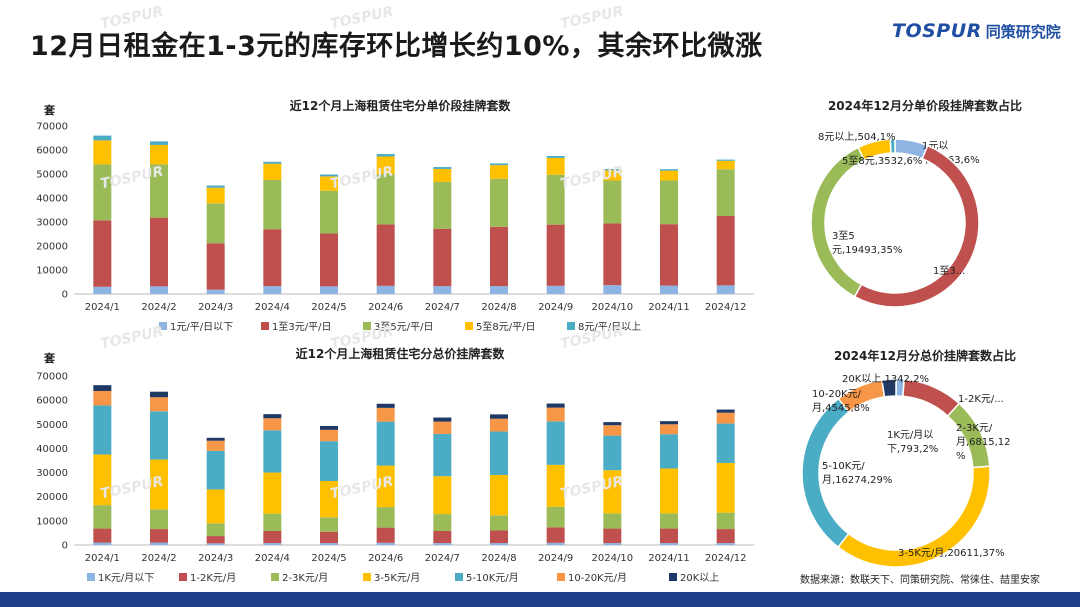 This screenshot has height=607, width=1080. Describe the element at coordinates (669, 307) in the screenshot. I see `x-tick-label: 2024/11` at that location.